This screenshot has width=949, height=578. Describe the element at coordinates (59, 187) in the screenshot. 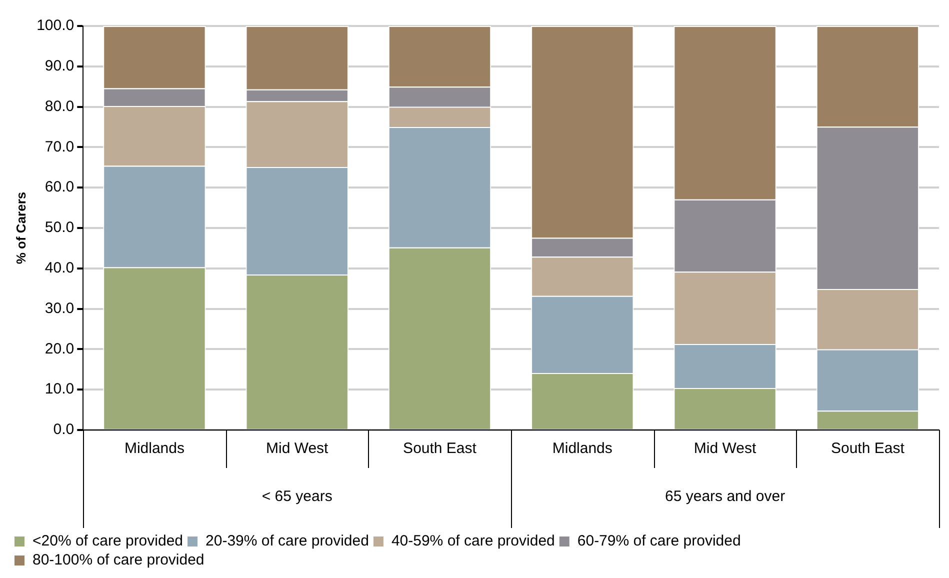

I see `y-tick-label: 60.0` at that location.